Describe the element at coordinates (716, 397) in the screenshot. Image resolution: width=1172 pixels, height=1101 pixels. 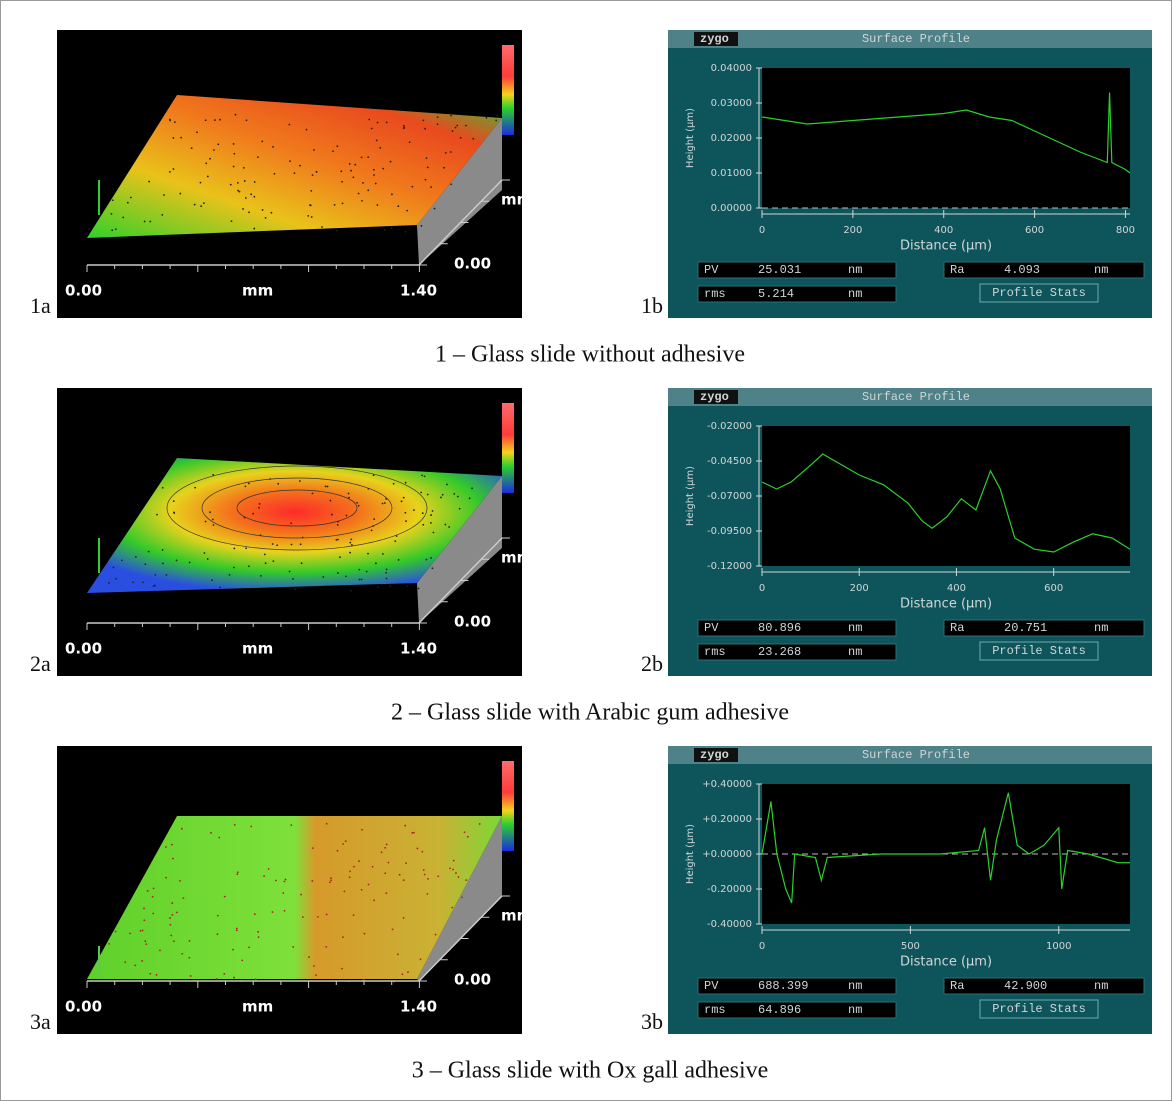
I see `brand-box` at that location.